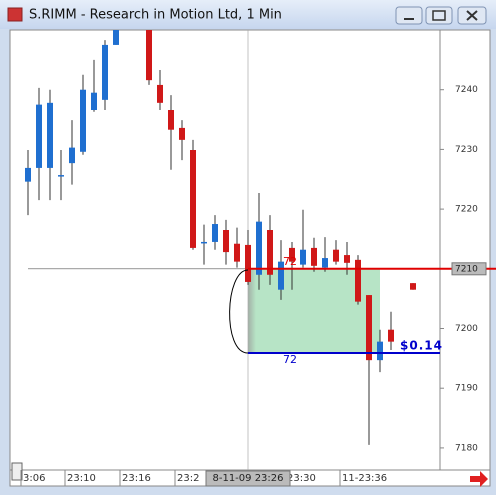  I want to click on red-level-label: 72, so click(290, 261).